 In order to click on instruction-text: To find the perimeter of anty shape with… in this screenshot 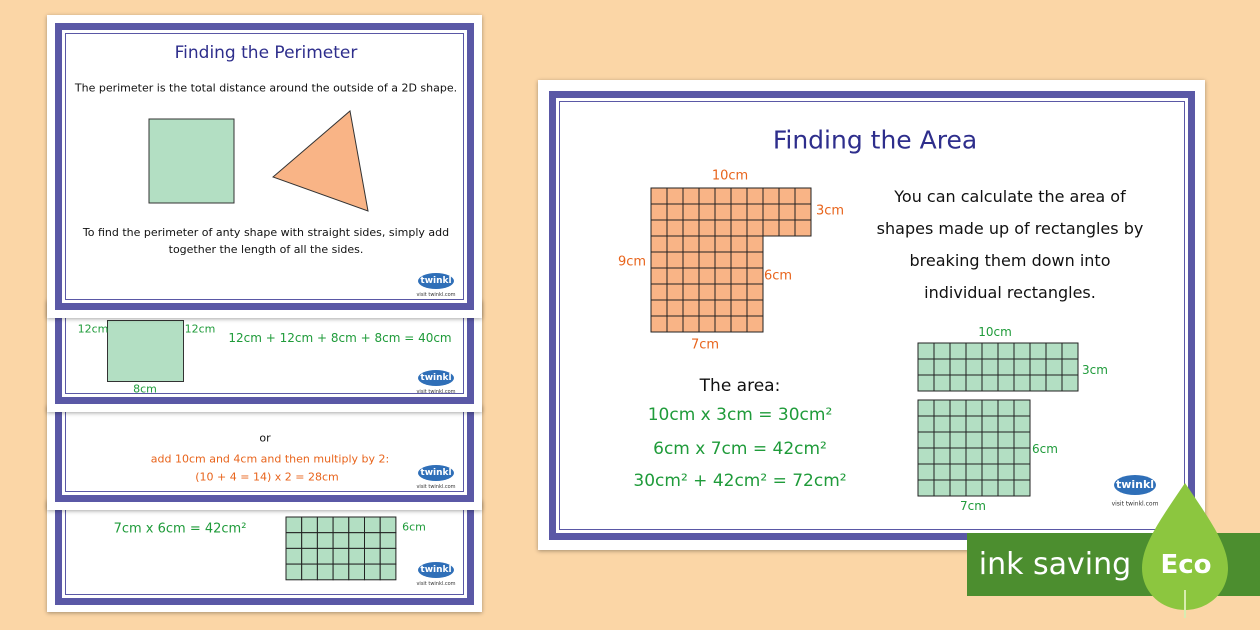, I will do `click(266, 241)`.